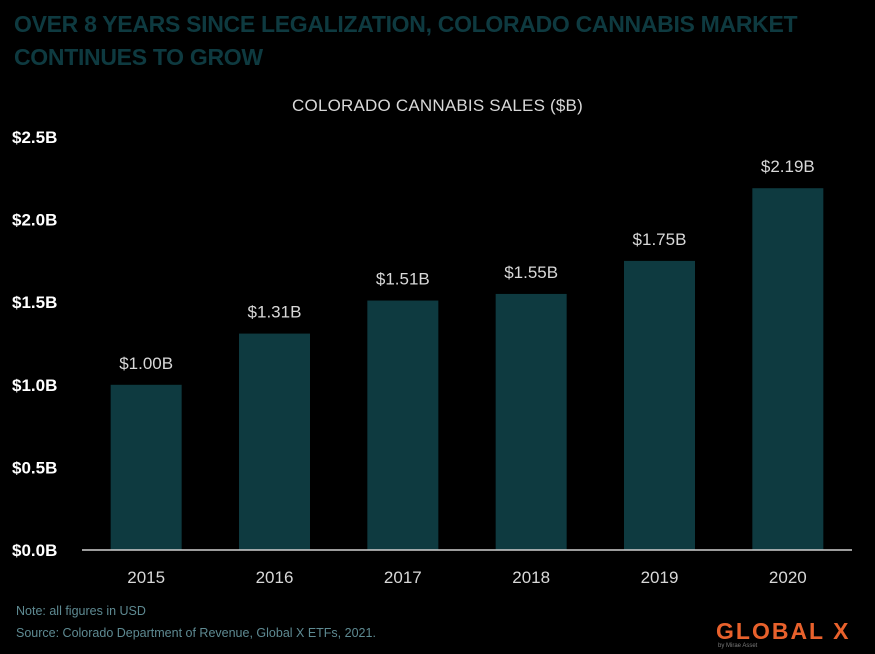 This screenshot has height=654, width=875. What do you see at coordinates (34, 220) in the screenshot?
I see `y-tick-label: $2.0B` at bounding box center [34, 220].